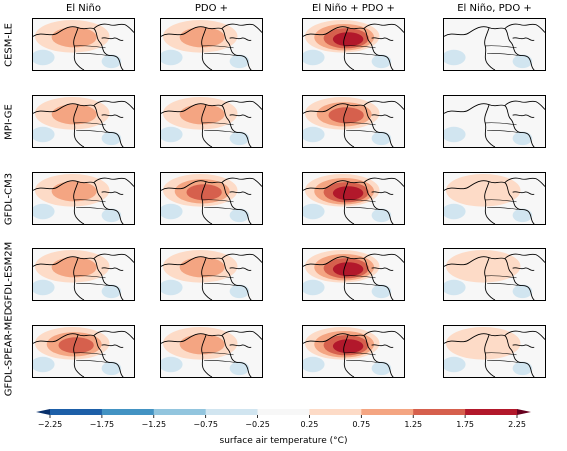  What do you see at coordinates (413, 424) in the screenshot?
I see `colorbar-tick-label: 1.25` at bounding box center [413, 424].